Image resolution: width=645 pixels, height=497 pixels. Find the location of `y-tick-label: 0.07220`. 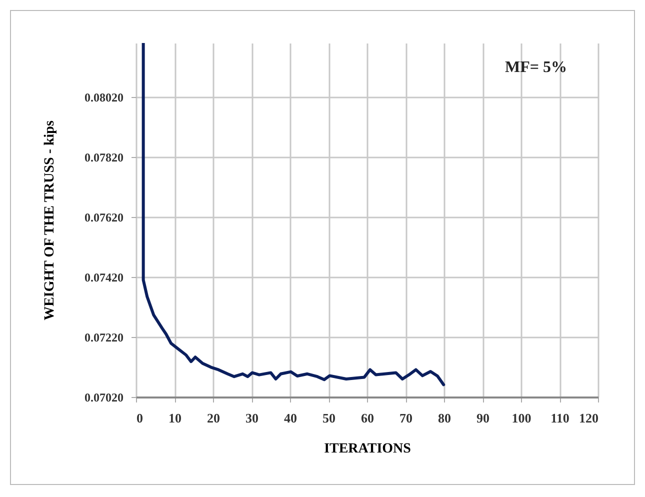

y-tick-label: 0.07220 is located at coordinates (104, 337).